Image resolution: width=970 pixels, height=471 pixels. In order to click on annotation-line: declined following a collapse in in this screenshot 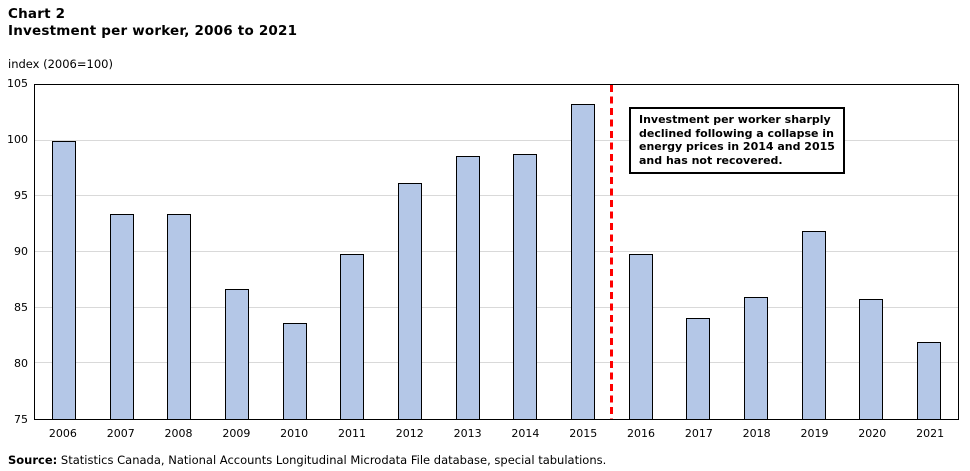, I will do `click(736, 133)`.